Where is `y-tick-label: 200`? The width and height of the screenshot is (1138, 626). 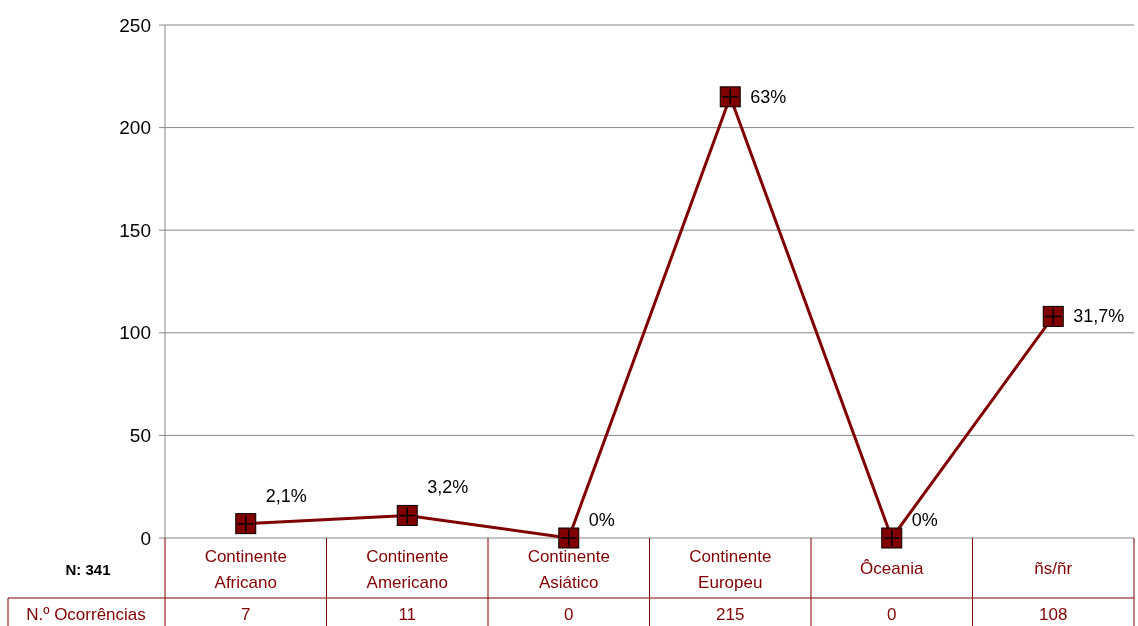
y-tick-label: 200 is located at coordinates (135, 128).